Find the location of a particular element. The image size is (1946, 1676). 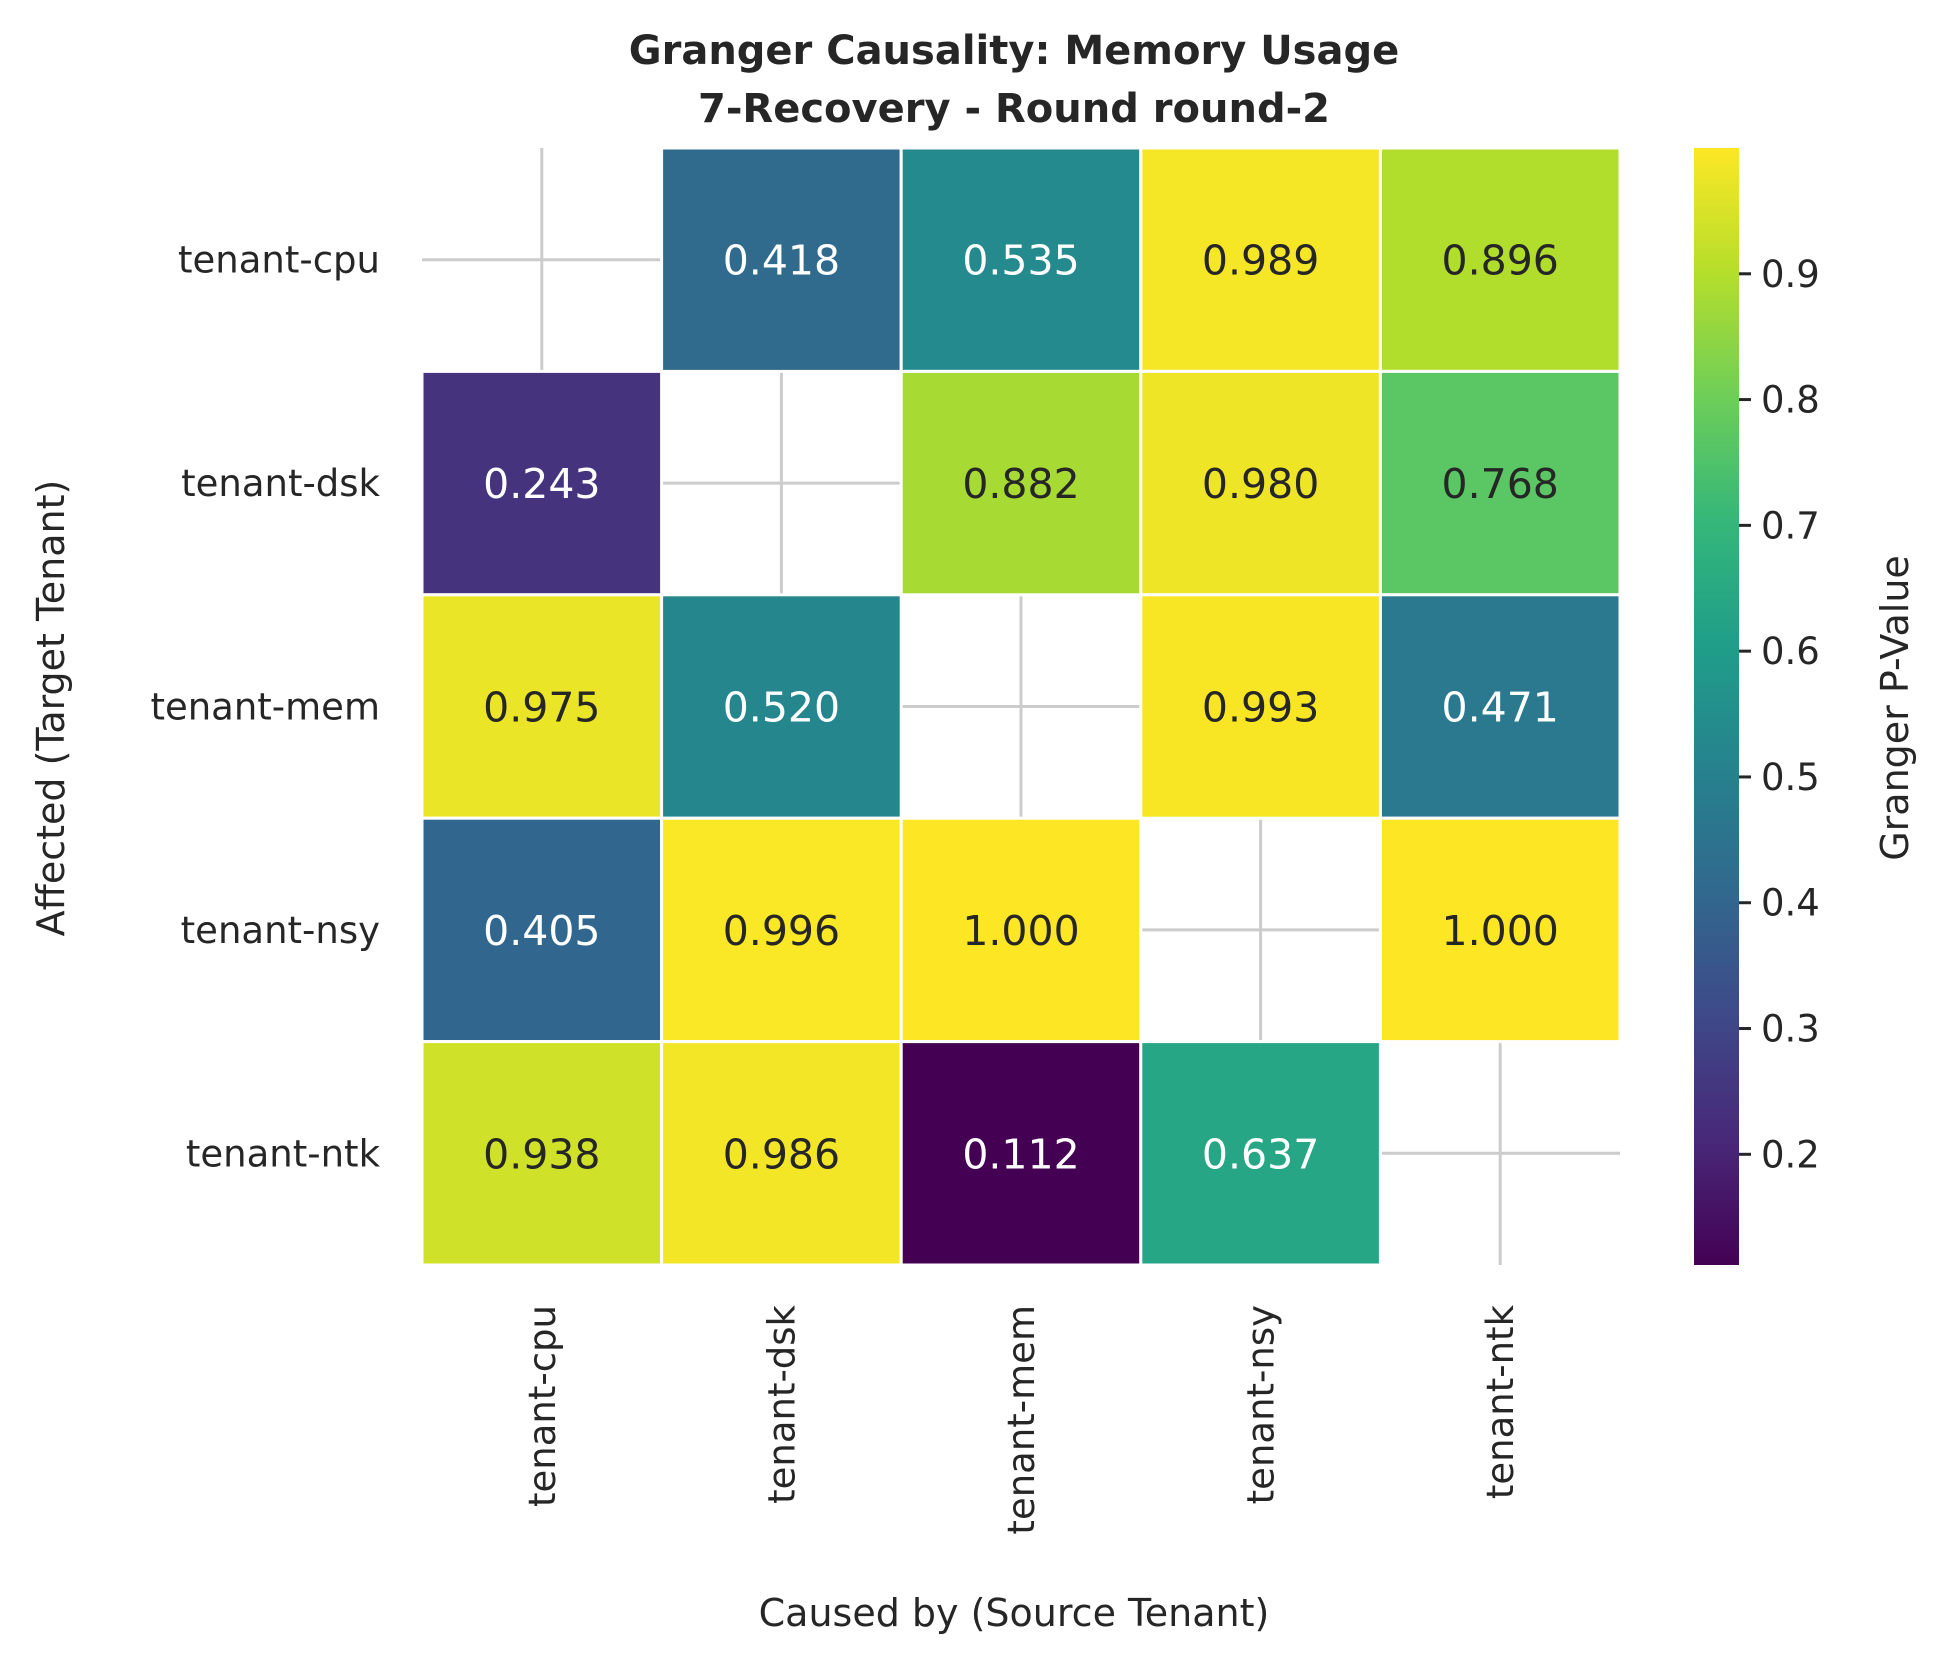

x-tick-label: tenant-cpu is located at coordinates (542, 1406).